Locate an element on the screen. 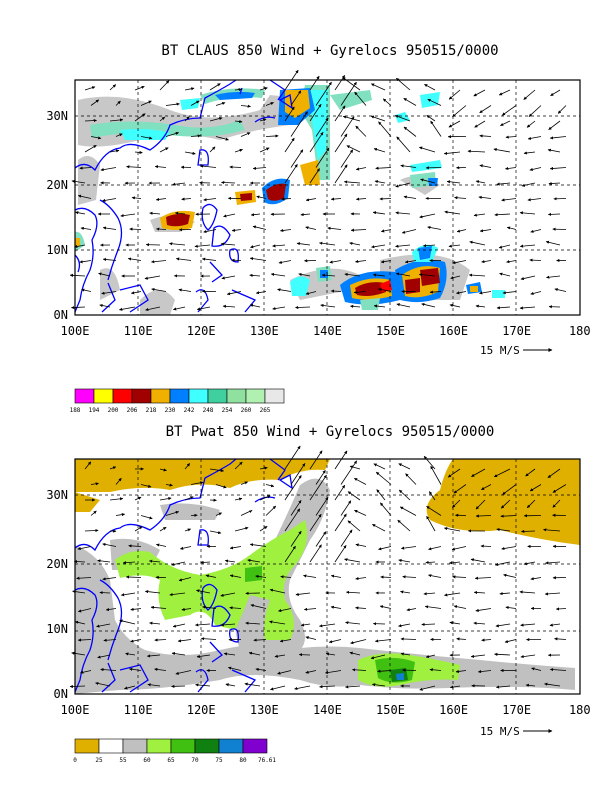 This screenshot has width=612, height=792. colorbar-label: 218 is located at coordinates (151, 410).